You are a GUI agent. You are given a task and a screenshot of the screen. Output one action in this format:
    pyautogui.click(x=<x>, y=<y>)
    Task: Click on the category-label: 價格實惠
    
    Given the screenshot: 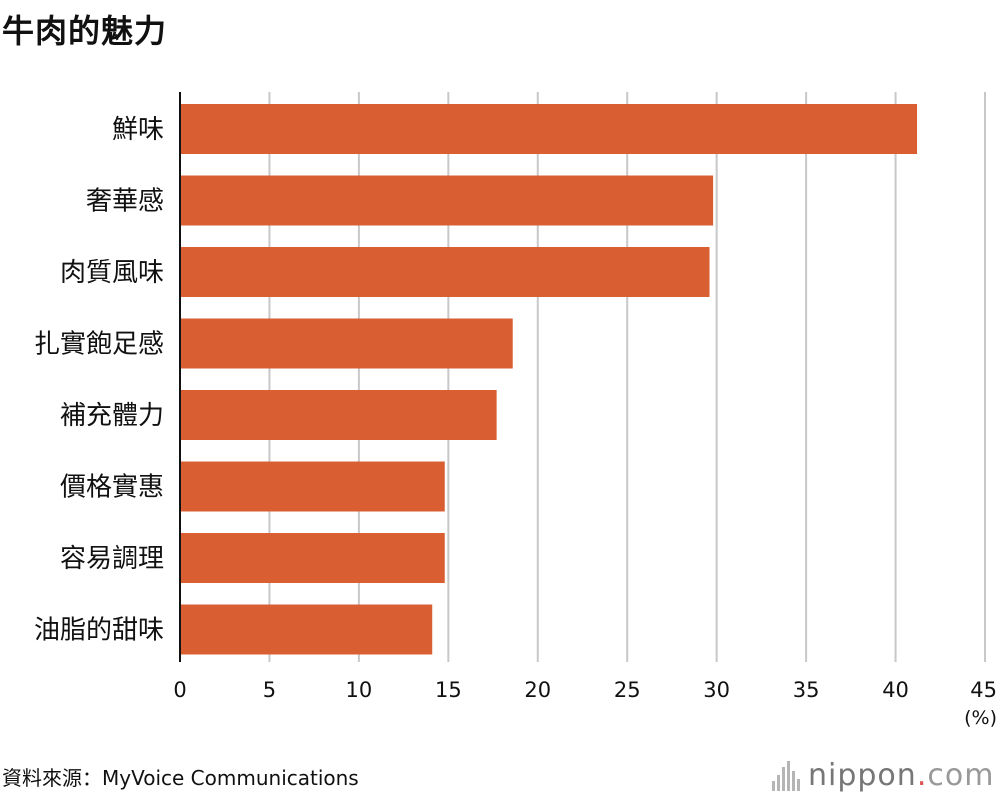 What is the action you would take?
    pyautogui.click(x=112, y=488)
    